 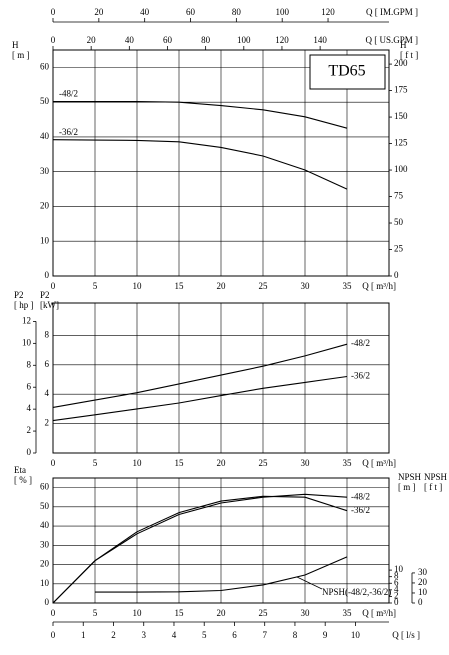 What do you see at coordinates (47, 423) in the screenshot?
I see `y-tick-label: 2` at bounding box center [47, 423].